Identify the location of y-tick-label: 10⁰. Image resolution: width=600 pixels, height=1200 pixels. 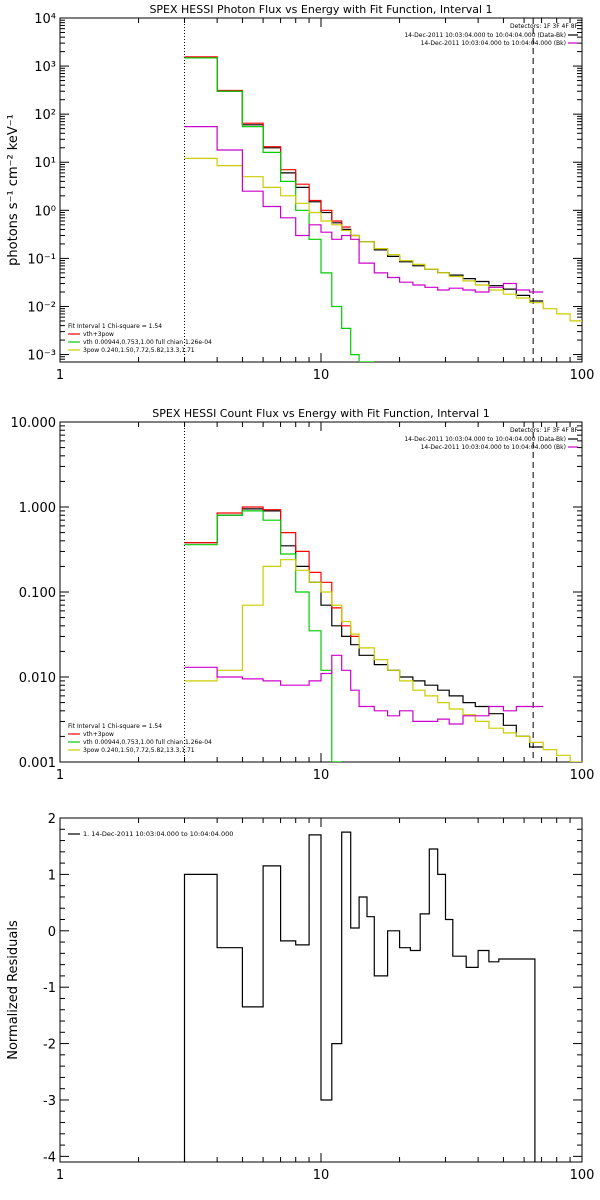
(45, 211).